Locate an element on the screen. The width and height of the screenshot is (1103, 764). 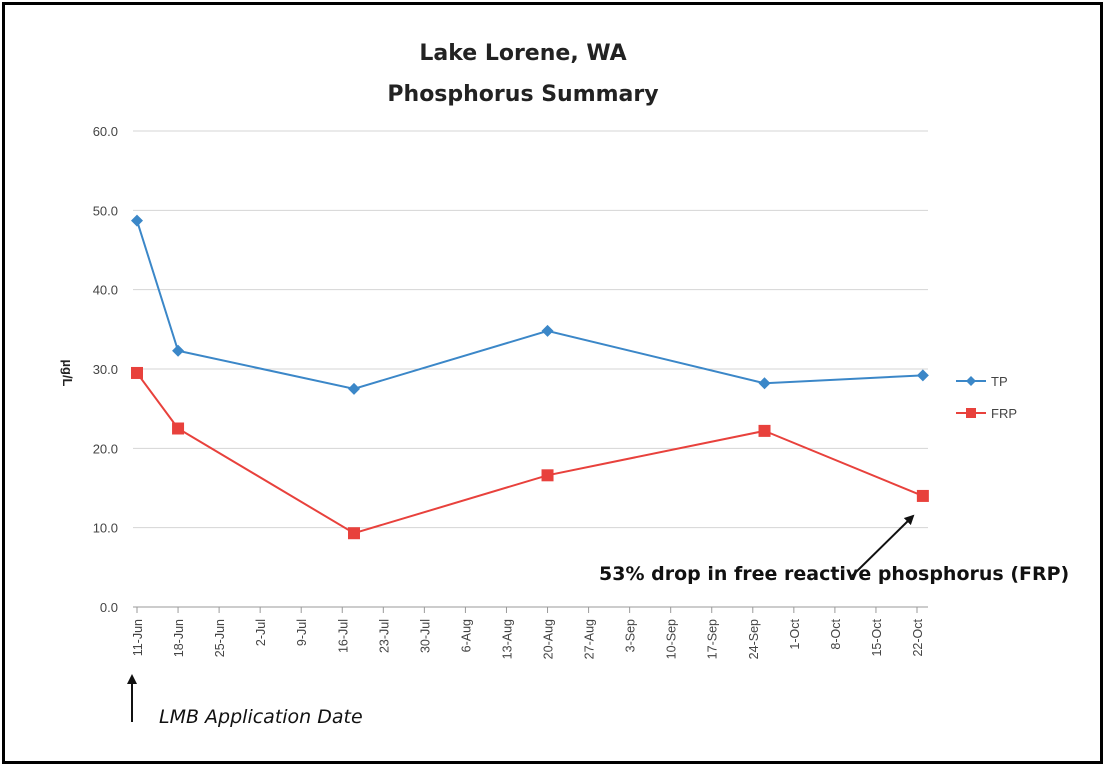
x-tick-label: 18-Jun is located at coordinates (179, 638).